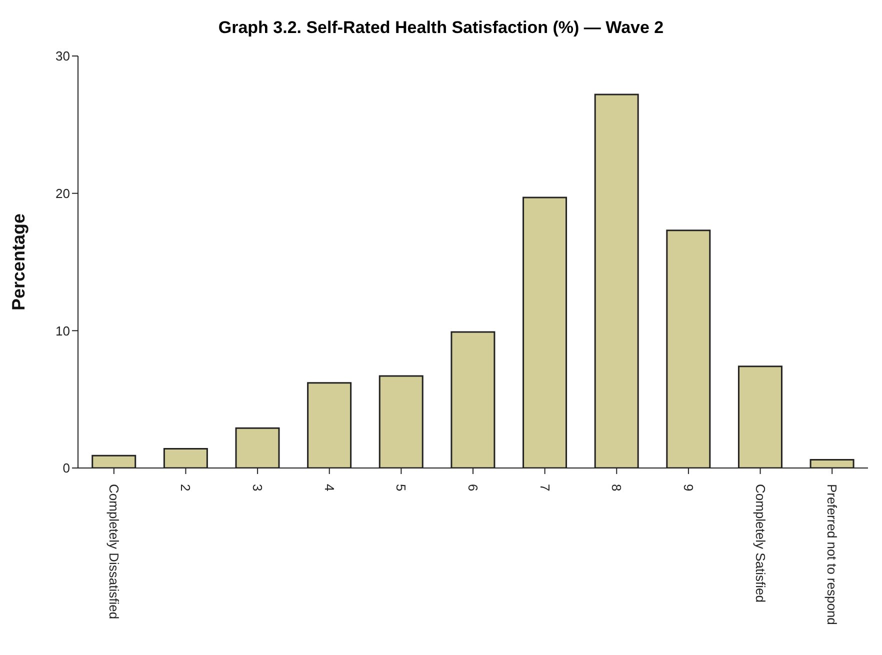 The width and height of the screenshot is (882, 655). Describe the element at coordinates (688, 488) in the screenshot. I see `x-tick-label: 9` at that location.